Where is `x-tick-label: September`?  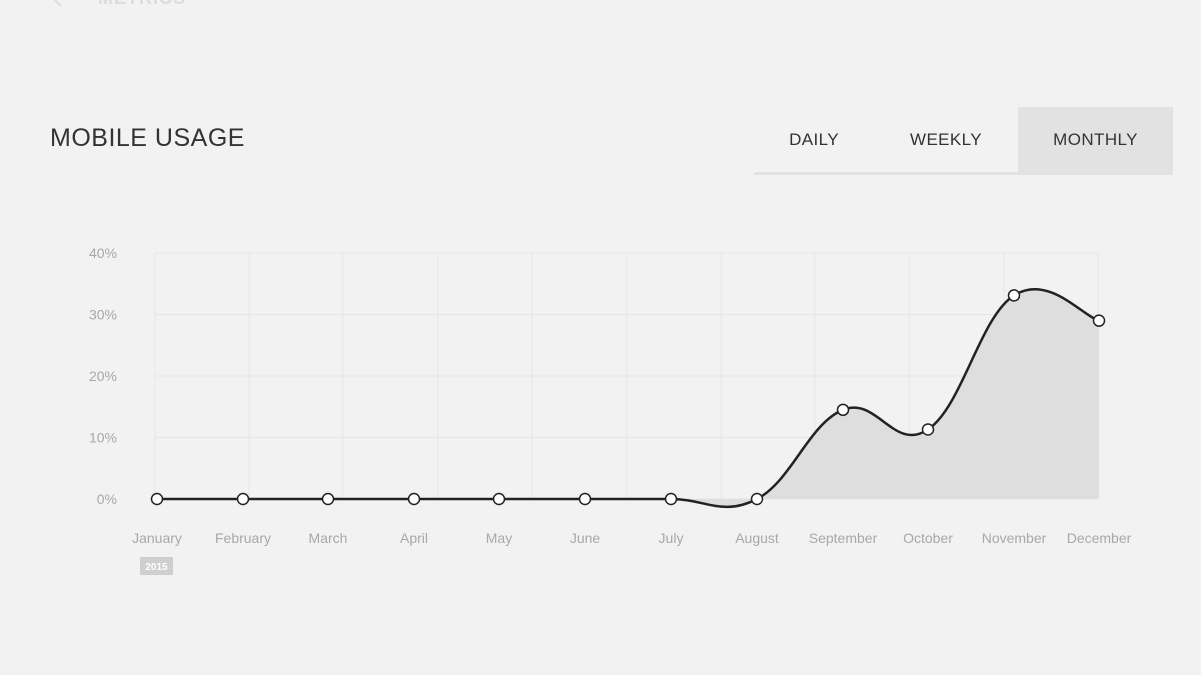 x-tick-label: September is located at coordinates (843, 538).